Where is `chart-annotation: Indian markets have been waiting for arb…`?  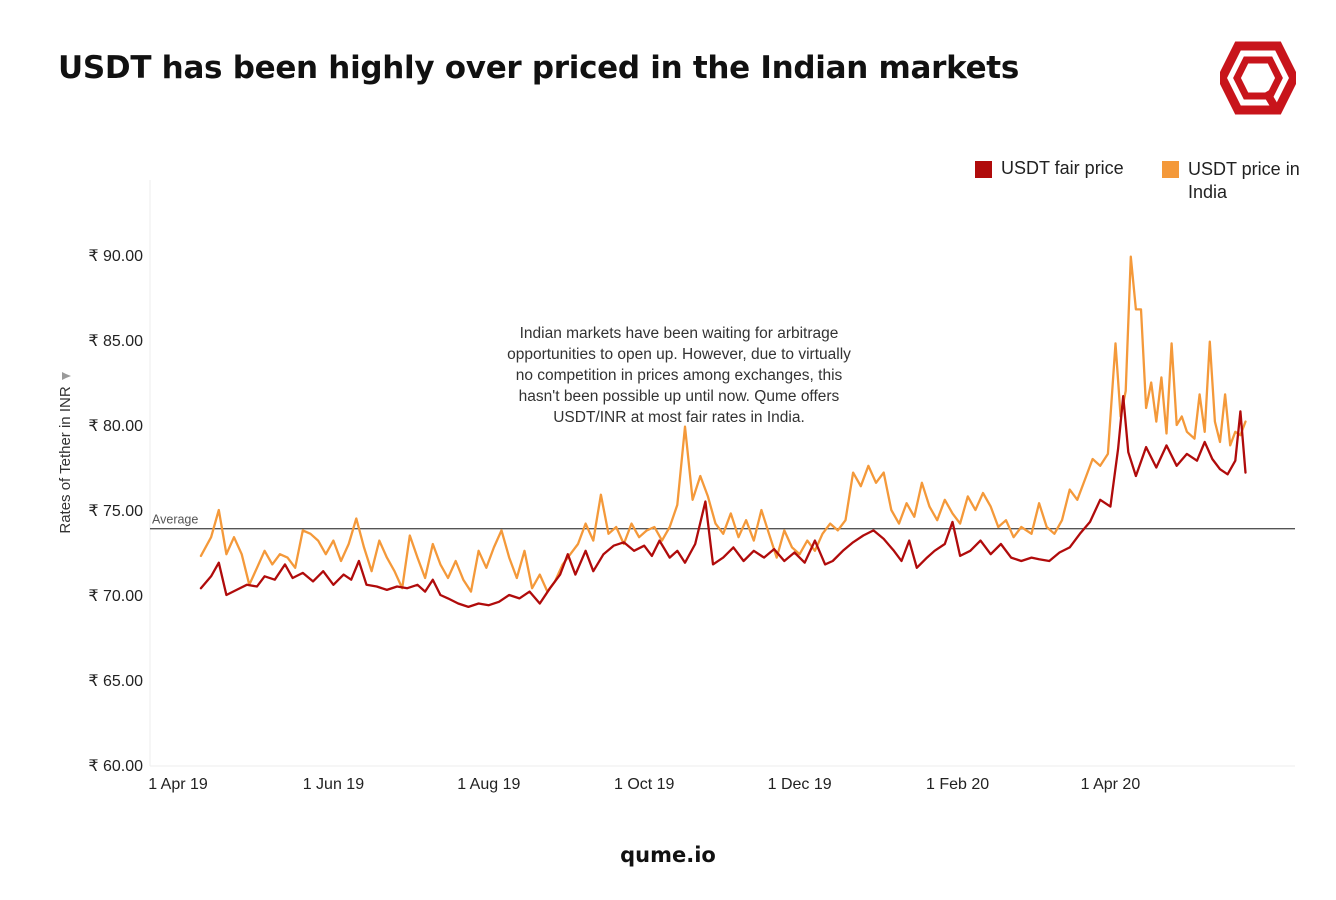
chart-annotation: Indian markets have been waiting for arb… is located at coordinates (679, 375).